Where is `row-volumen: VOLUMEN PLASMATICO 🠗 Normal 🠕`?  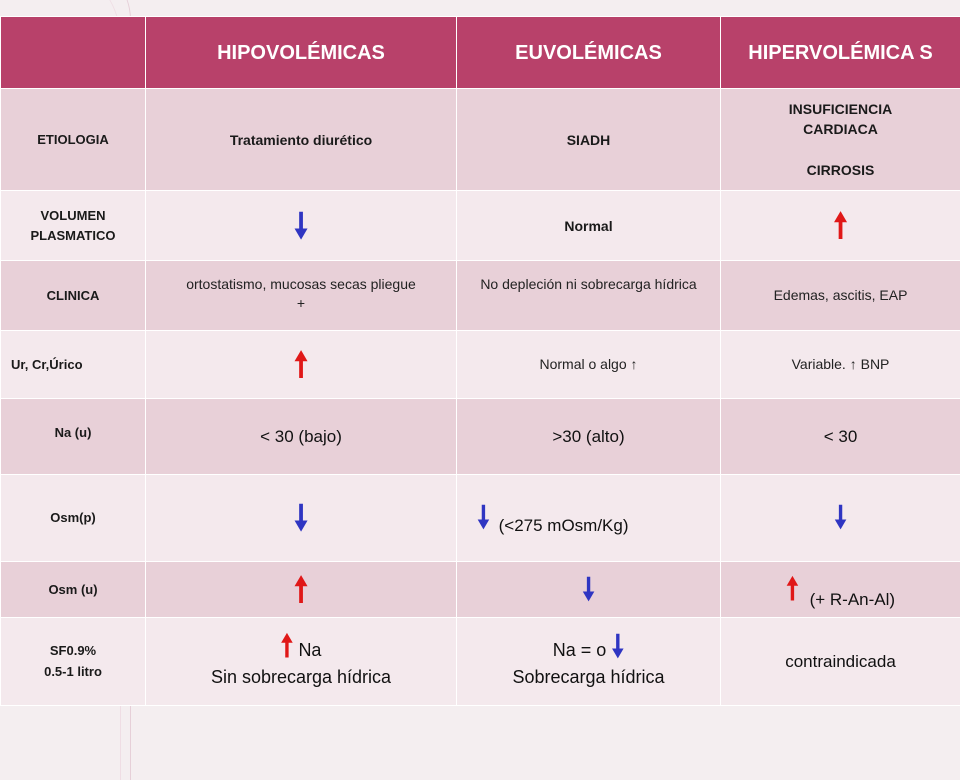
row-volumen: VOLUMEN PLASMATICO 🠗 Normal 🠕 is located at coordinates (480, 226).